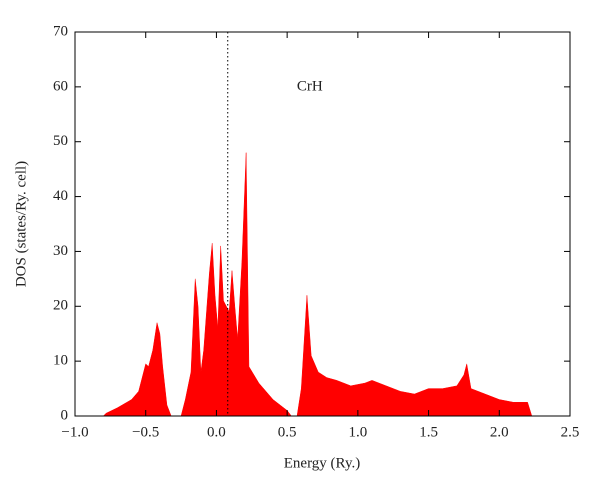 This screenshot has width=600, height=494. Describe the element at coordinates (74, 432) in the screenshot. I see `x-tick-label: −1.0` at that location.